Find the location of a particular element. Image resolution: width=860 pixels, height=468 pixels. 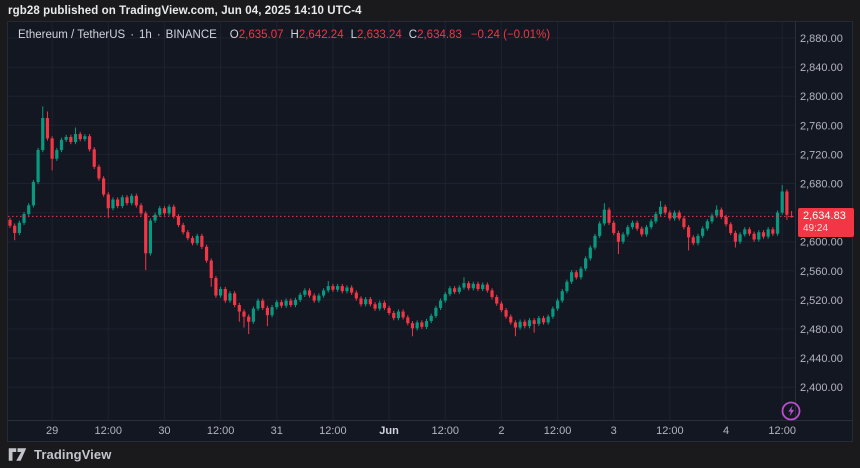

price-axis-label: 2,480.00 is located at coordinates (821, 330).